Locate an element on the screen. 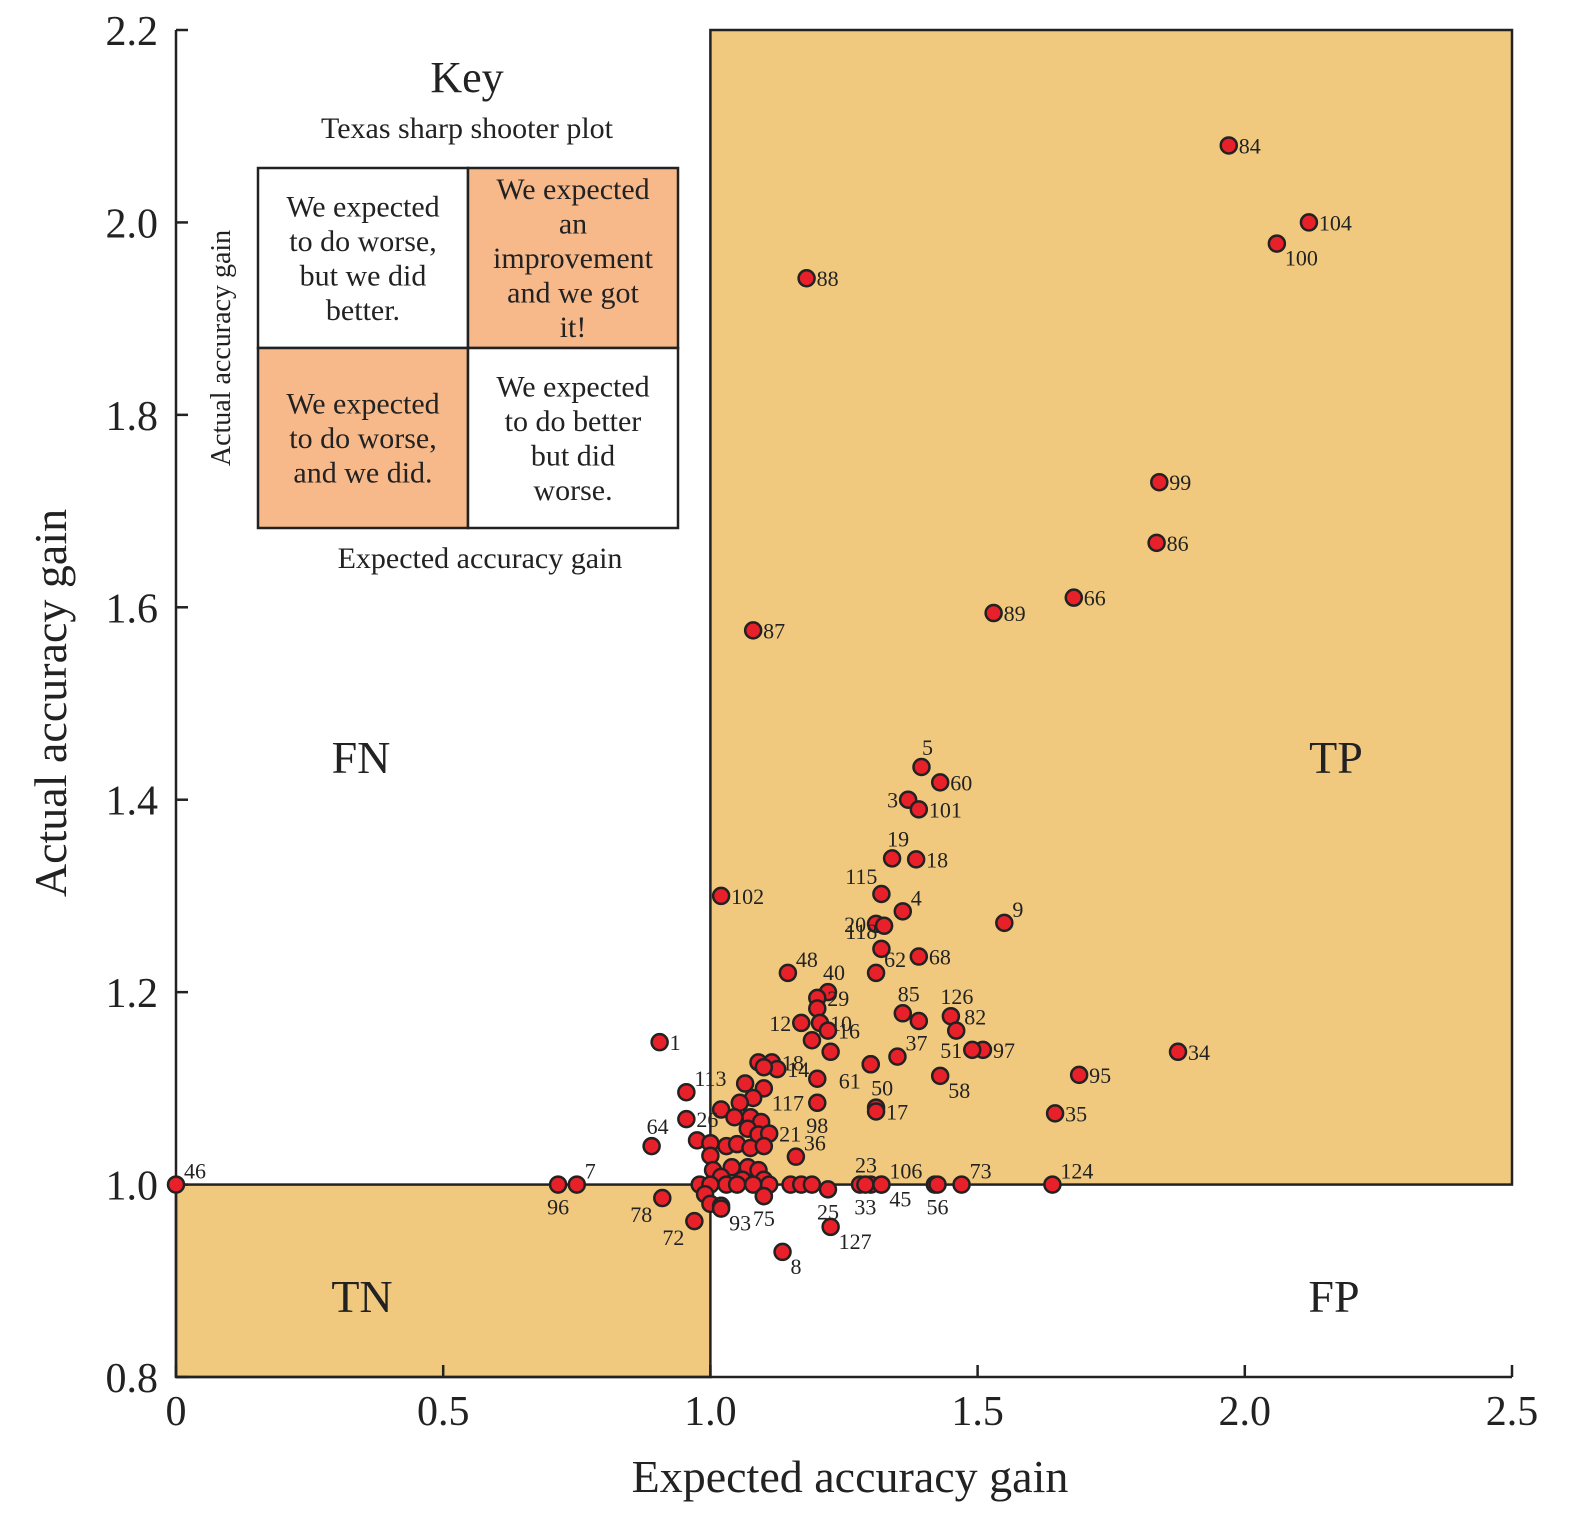 This screenshot has width=1575, height=1516. key-text-bottom-left: We expected is located at coordinates (362, 404).